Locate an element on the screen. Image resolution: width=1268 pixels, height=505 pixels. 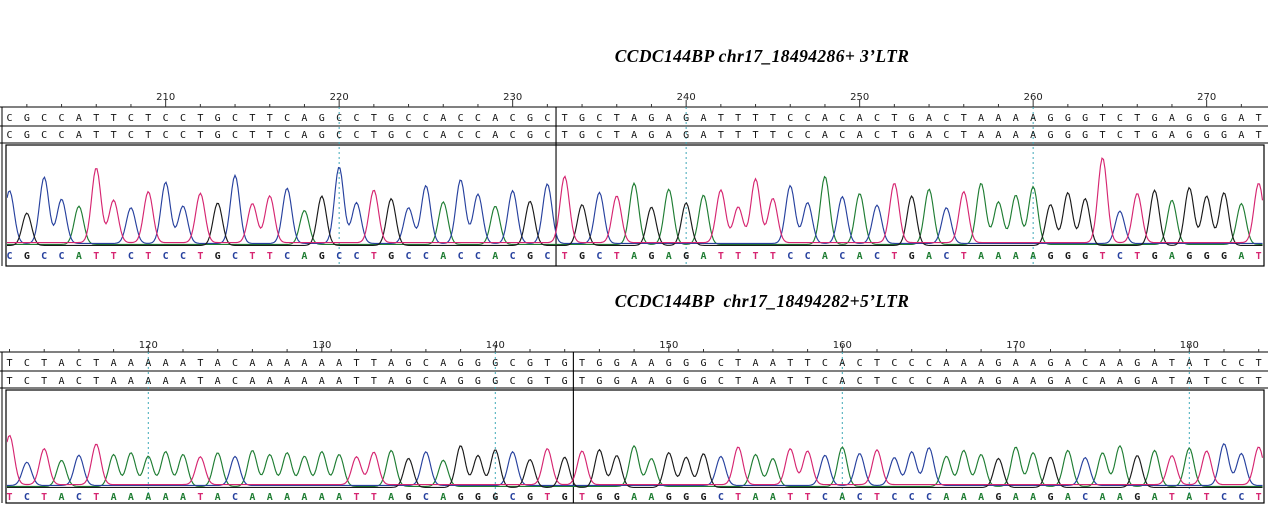
svg-text: 260 is located at coordinates (1033, 97).